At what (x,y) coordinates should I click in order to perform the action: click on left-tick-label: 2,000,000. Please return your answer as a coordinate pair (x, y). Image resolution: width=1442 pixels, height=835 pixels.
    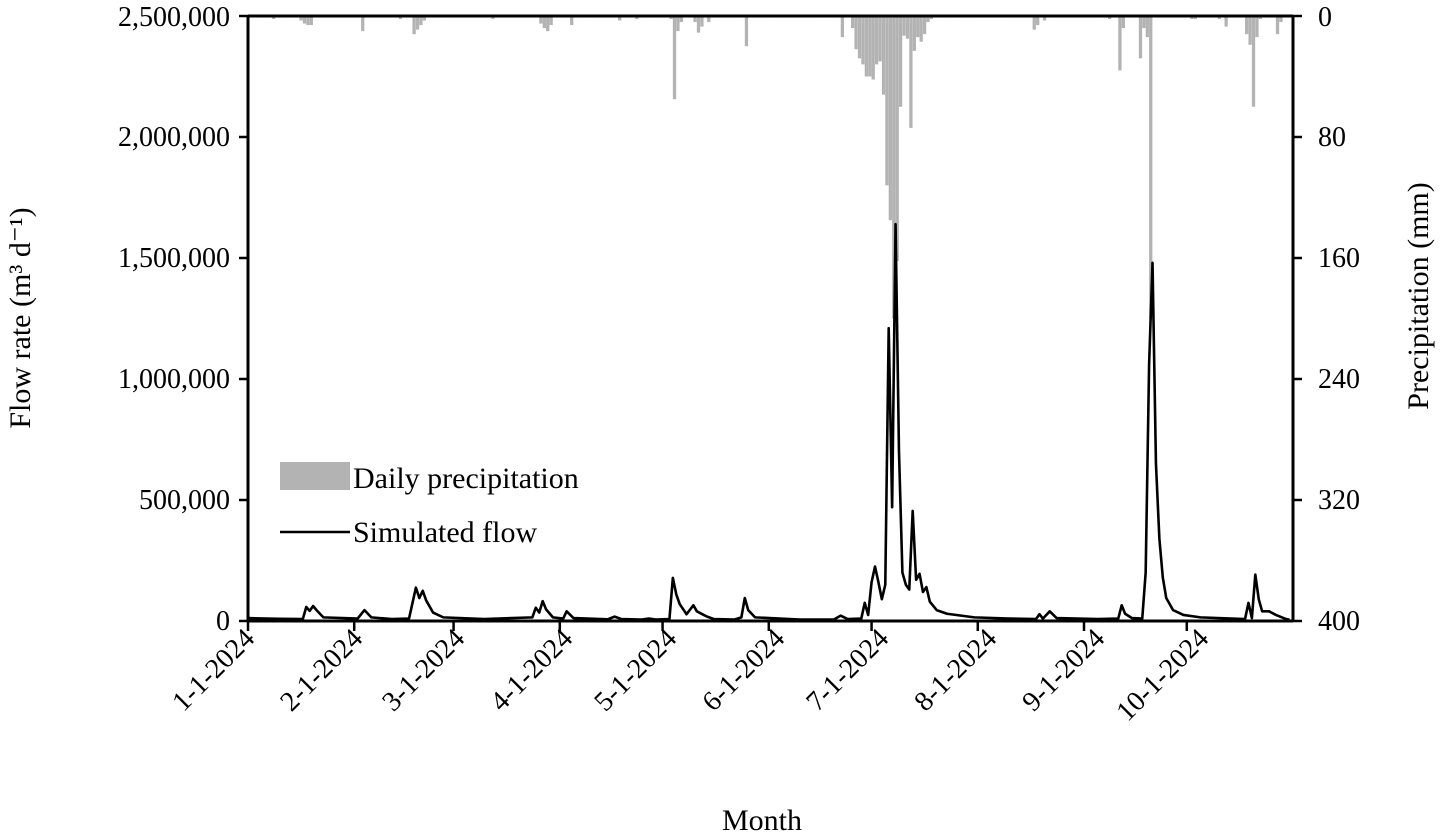
    Looking at the image, I should click on (174, 137).